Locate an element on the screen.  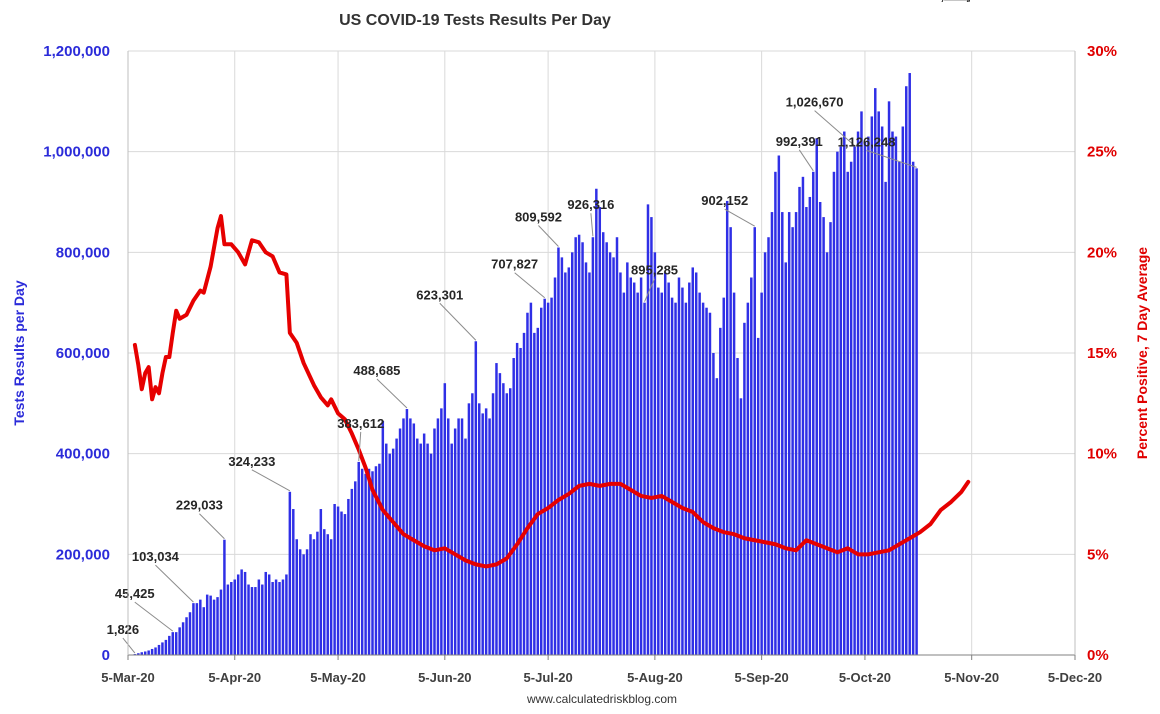
x-tick-label: 5-Mar-20 is located at coordinates (127, 677).